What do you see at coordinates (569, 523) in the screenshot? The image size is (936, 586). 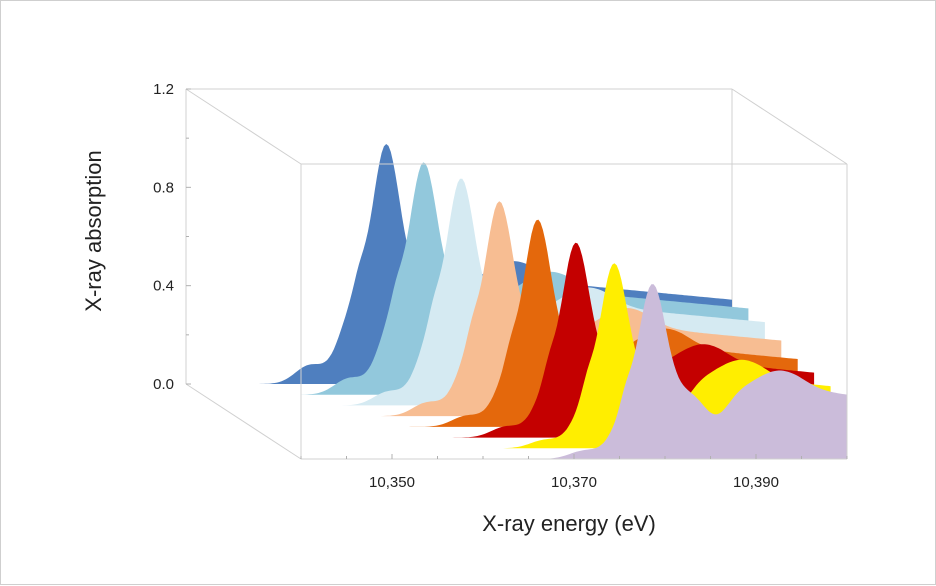 I see `x-axis-title: X-ray energy (eV)` at bounding box center [569, 523].